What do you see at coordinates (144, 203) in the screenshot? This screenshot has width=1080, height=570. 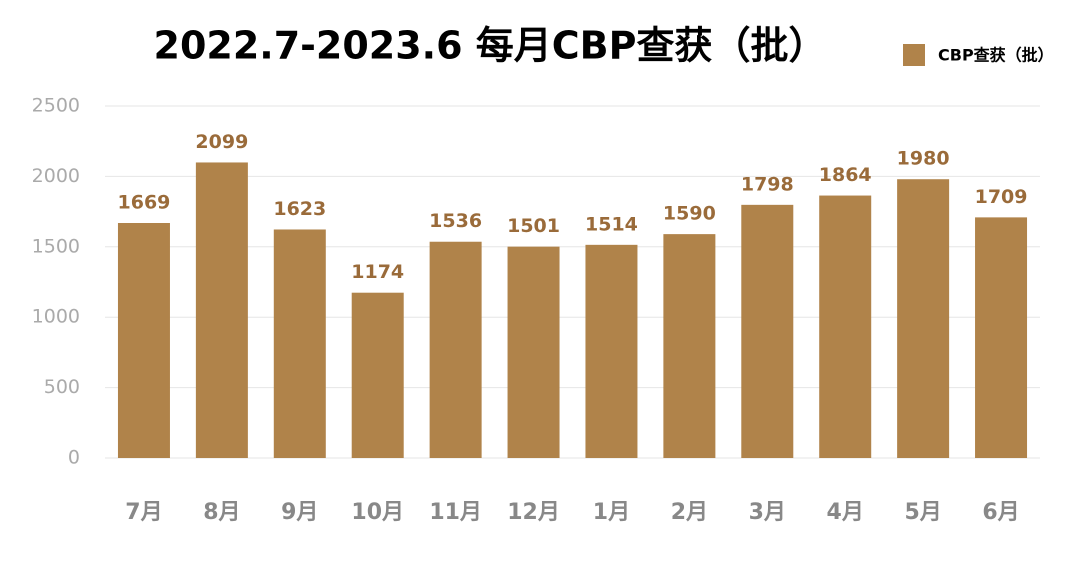 I see `value-label: 1669` at bounding box center [144, 203].